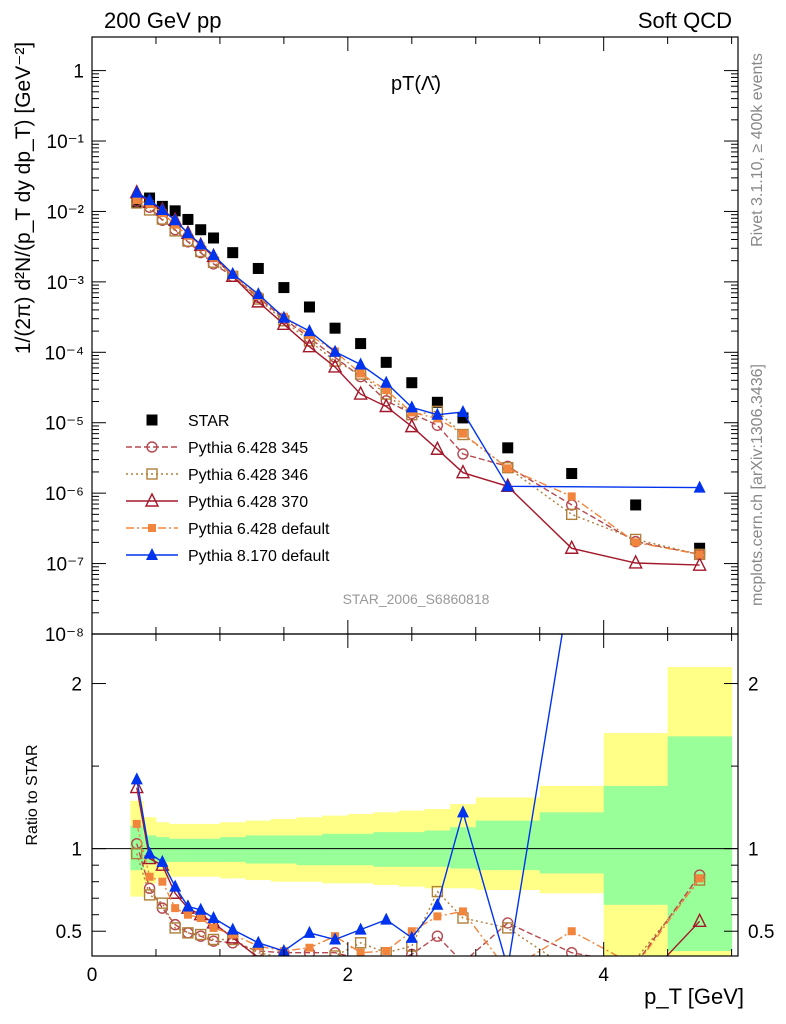 The height and width of the screenshot is (1024, 786). What do you see at coordinates (259, 529) in the screenshot?
I see `legend-label-pdef: Pythia 6.428 default` at bounding box center [259, 529].